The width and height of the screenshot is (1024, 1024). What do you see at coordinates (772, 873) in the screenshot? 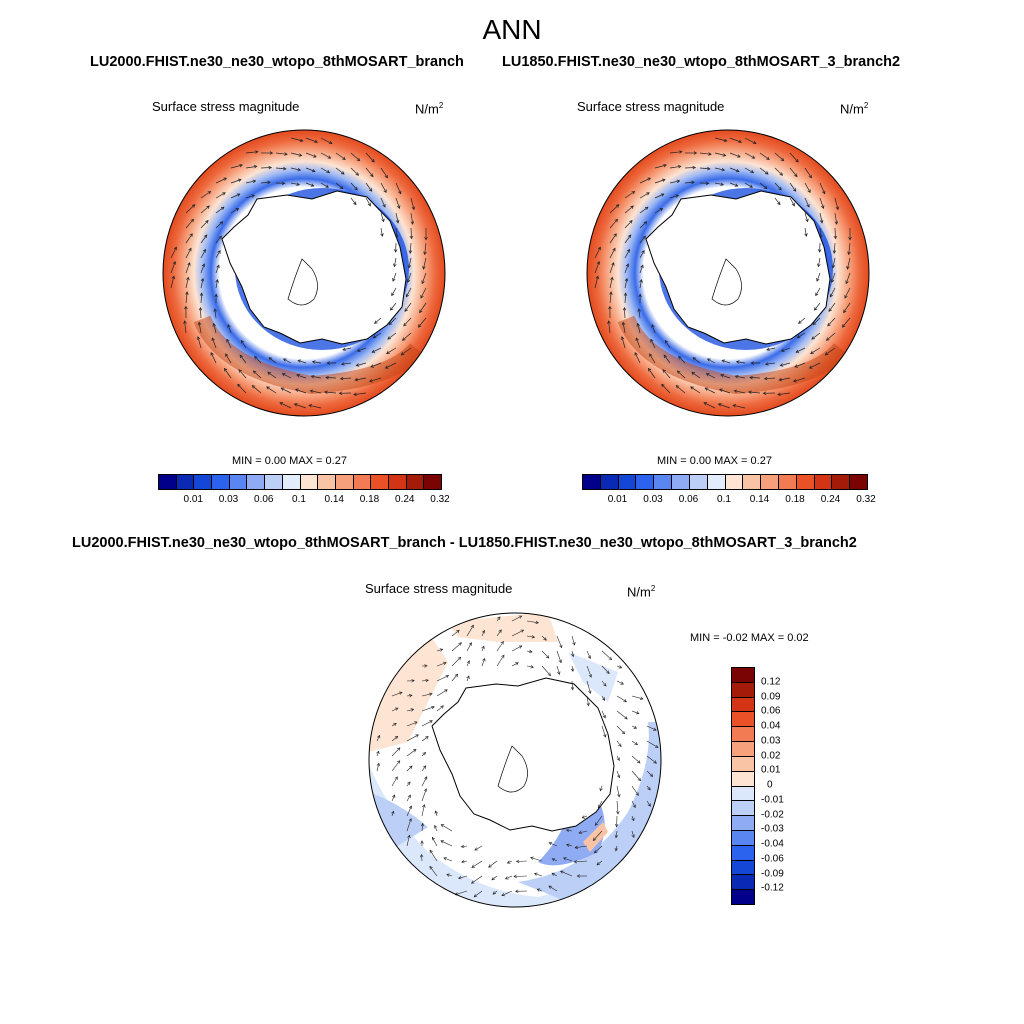
I see `colorbar-tick-label: -0.09` at bounding box center [772, 873].